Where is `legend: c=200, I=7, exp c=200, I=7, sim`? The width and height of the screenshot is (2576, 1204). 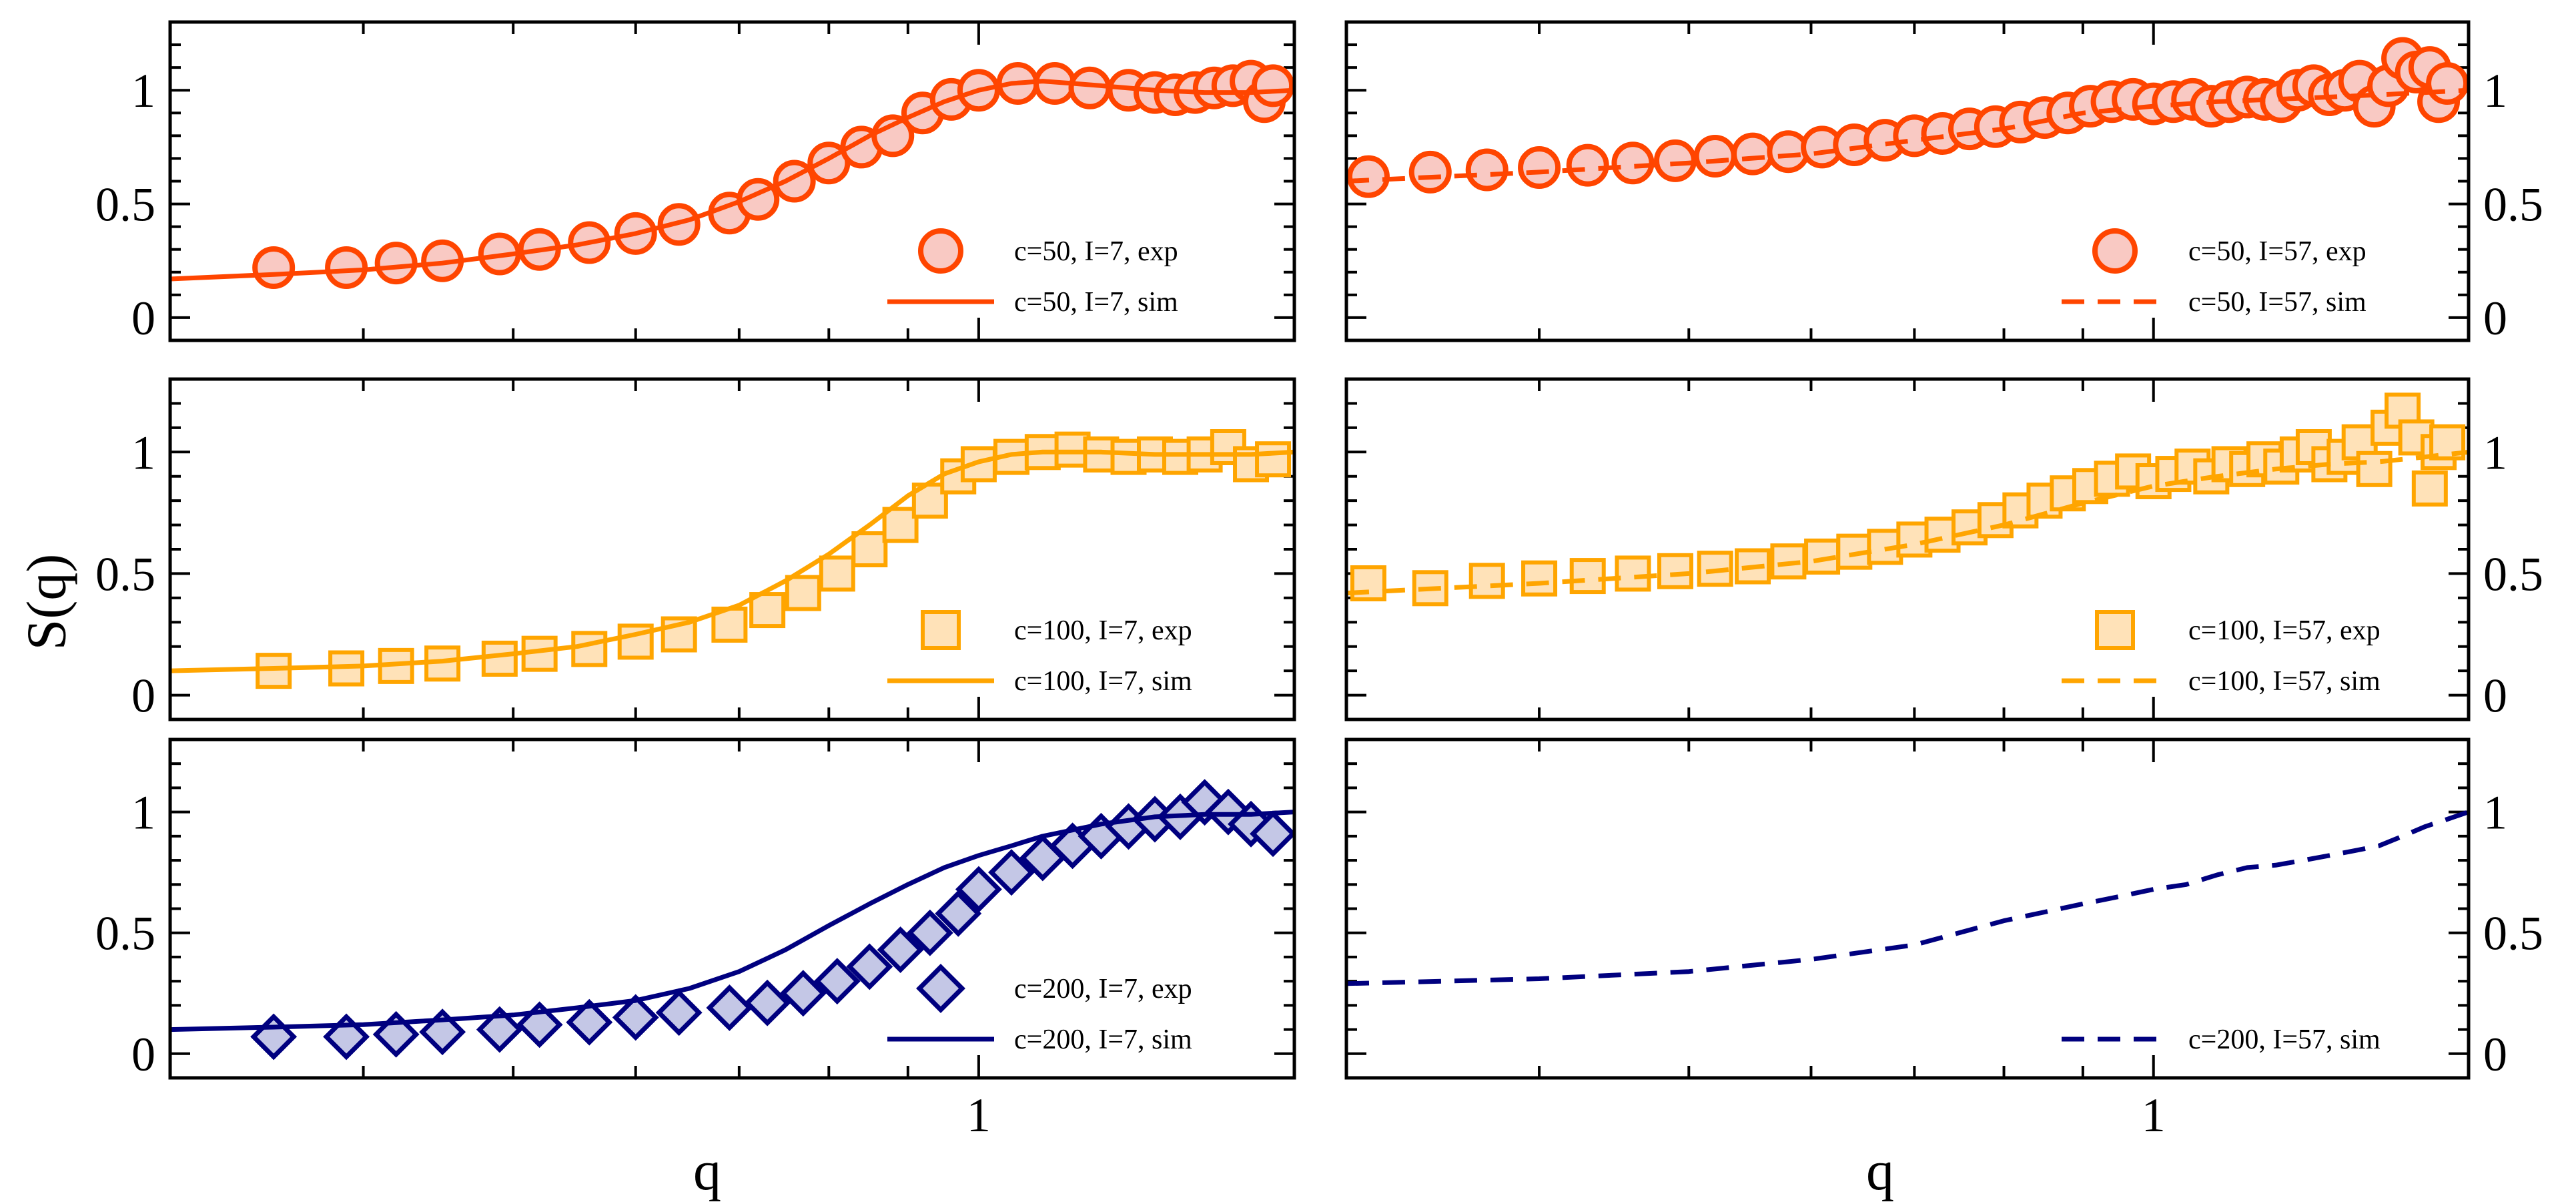
legend: c=200, I=7, exp c=200, I=7, sim is located at coordinates (1039, 1009).